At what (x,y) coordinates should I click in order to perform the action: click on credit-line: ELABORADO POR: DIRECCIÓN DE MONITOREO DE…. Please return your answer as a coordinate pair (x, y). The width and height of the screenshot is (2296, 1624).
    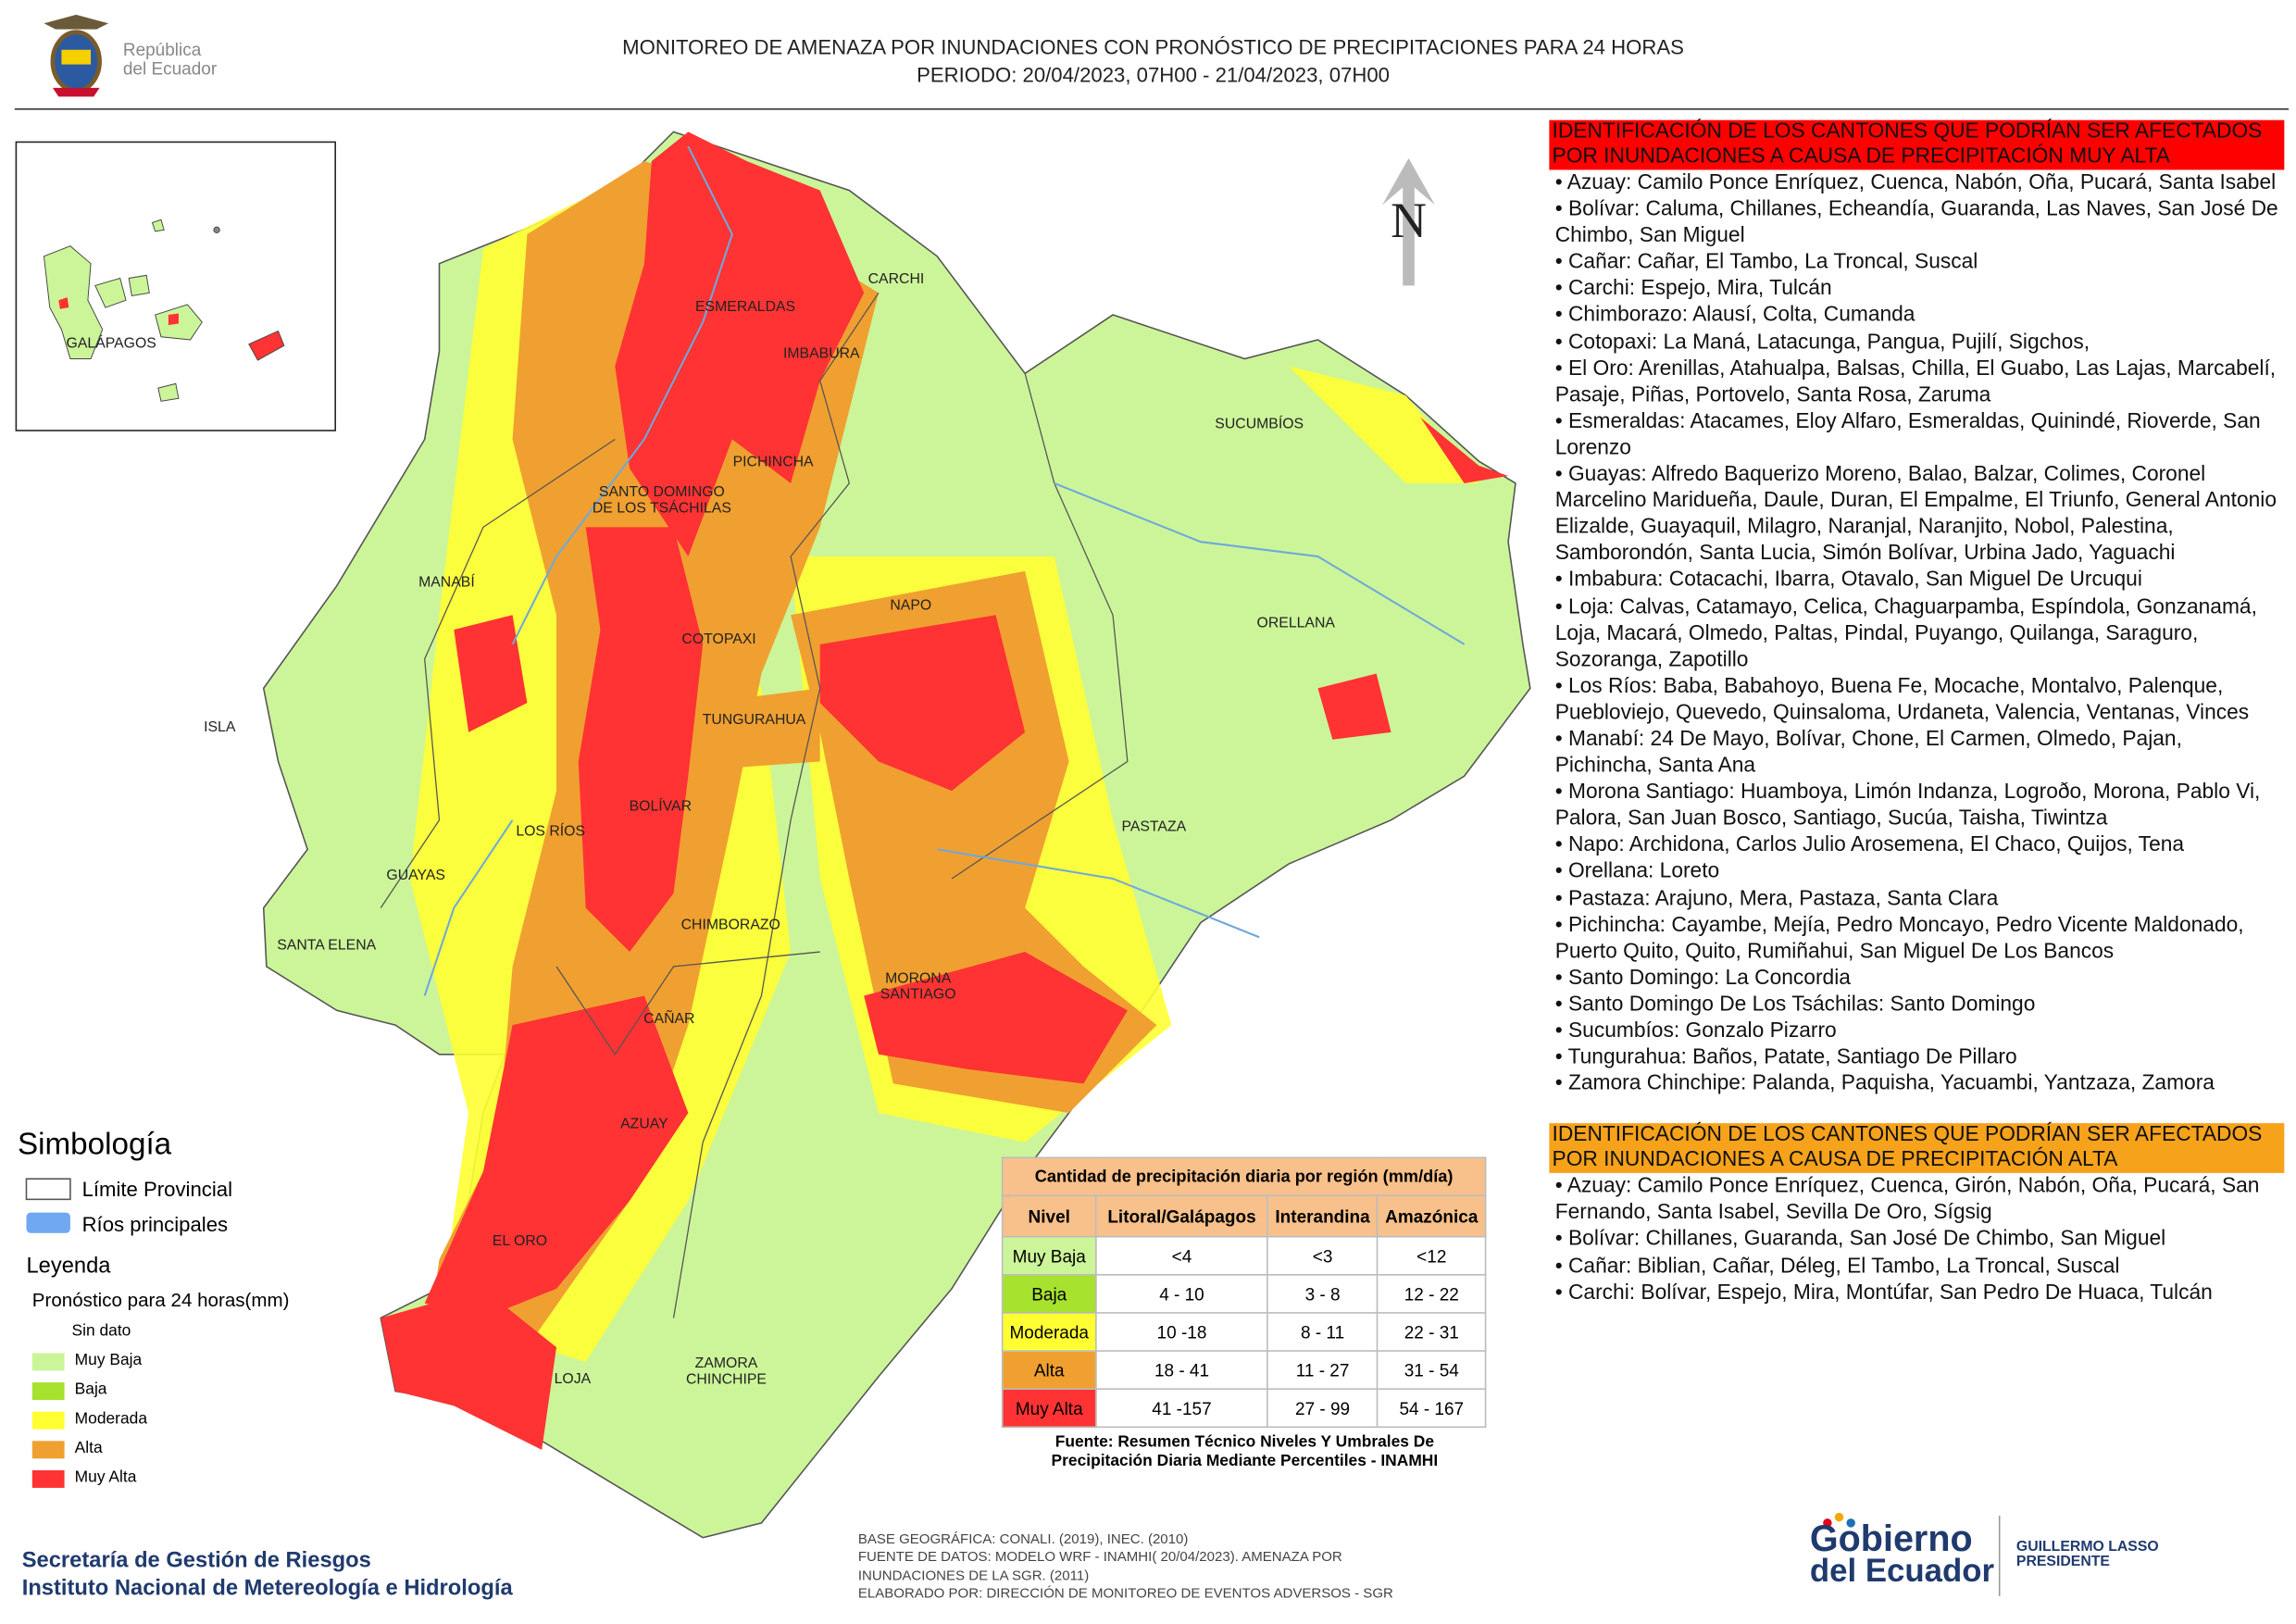
    Looking at the image, I should click on (1125, 1594).